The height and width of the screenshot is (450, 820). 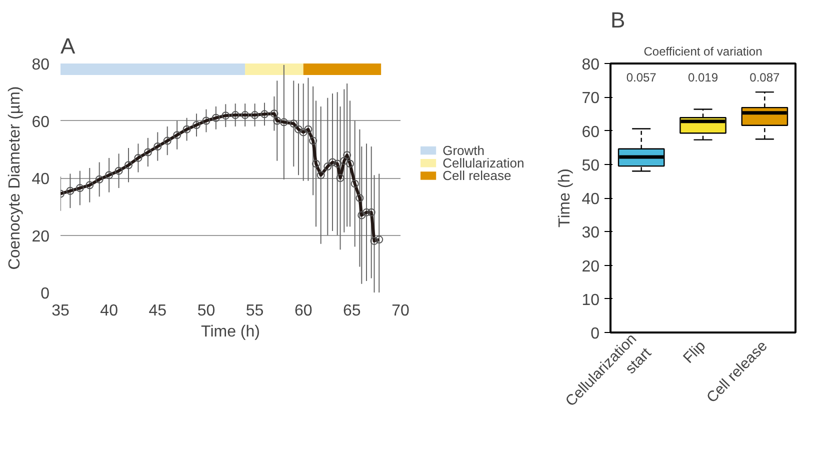 What do you see at coordinates (109, 311) in the screenshot?
I see `x-tick-label: 40` at bounding box center [109, 311].